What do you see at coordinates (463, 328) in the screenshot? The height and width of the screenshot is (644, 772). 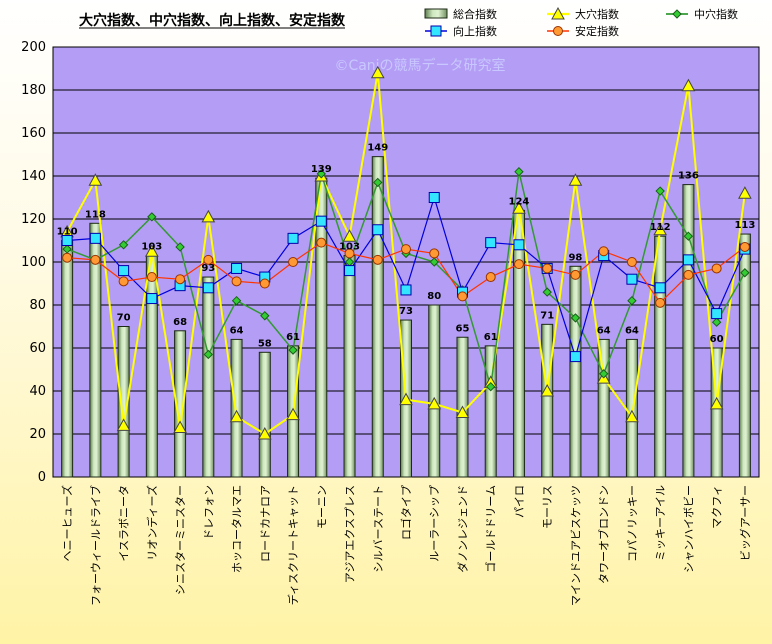 I see `data-label: 65` at bounding box center [463, 328].